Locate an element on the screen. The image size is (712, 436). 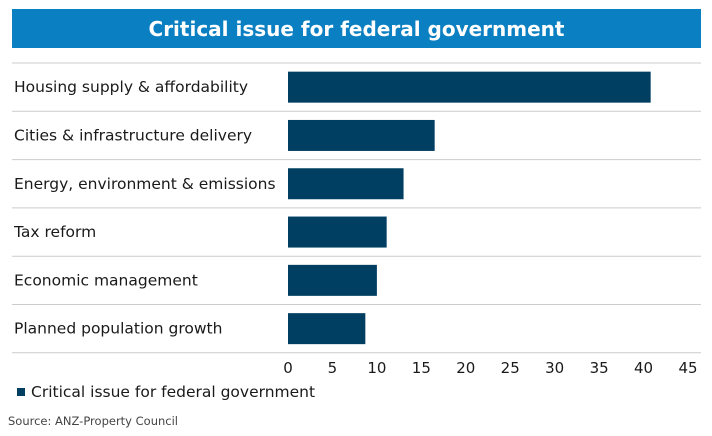
x-tick-label: 40 is located at coordinates (643, 368).